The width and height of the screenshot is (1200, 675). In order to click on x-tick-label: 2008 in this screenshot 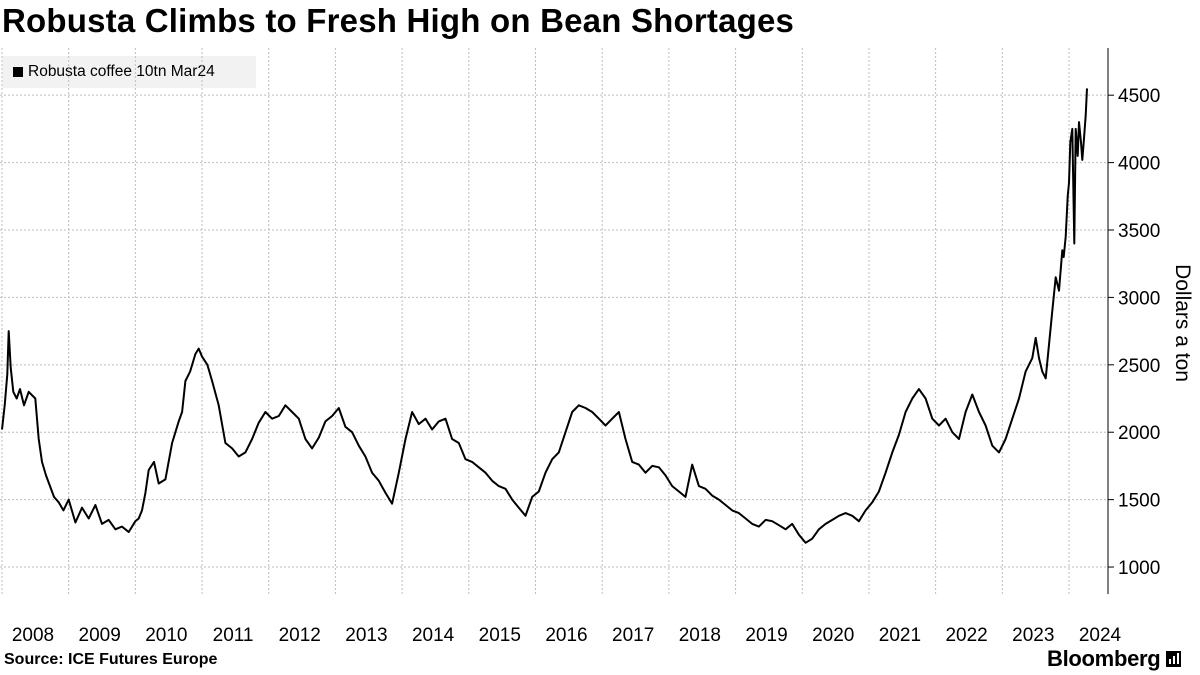, I will do `click(33, 635)`.